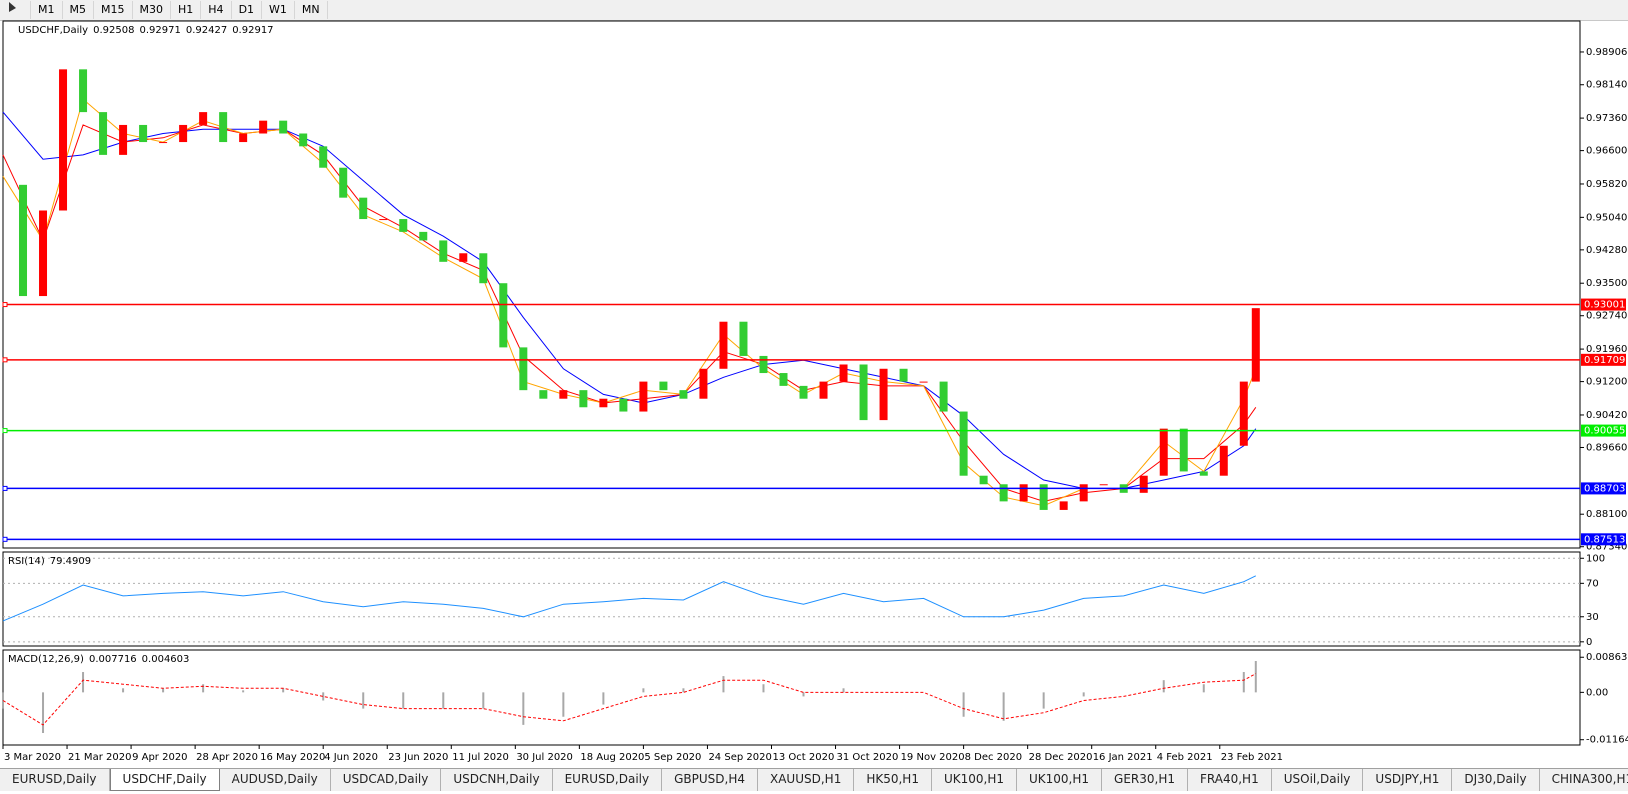 This screenshot has height=794, width=1628. Describe the element at coordinates (152, 10) in the screenshot. I see `timeframe-button: M30` at that location.